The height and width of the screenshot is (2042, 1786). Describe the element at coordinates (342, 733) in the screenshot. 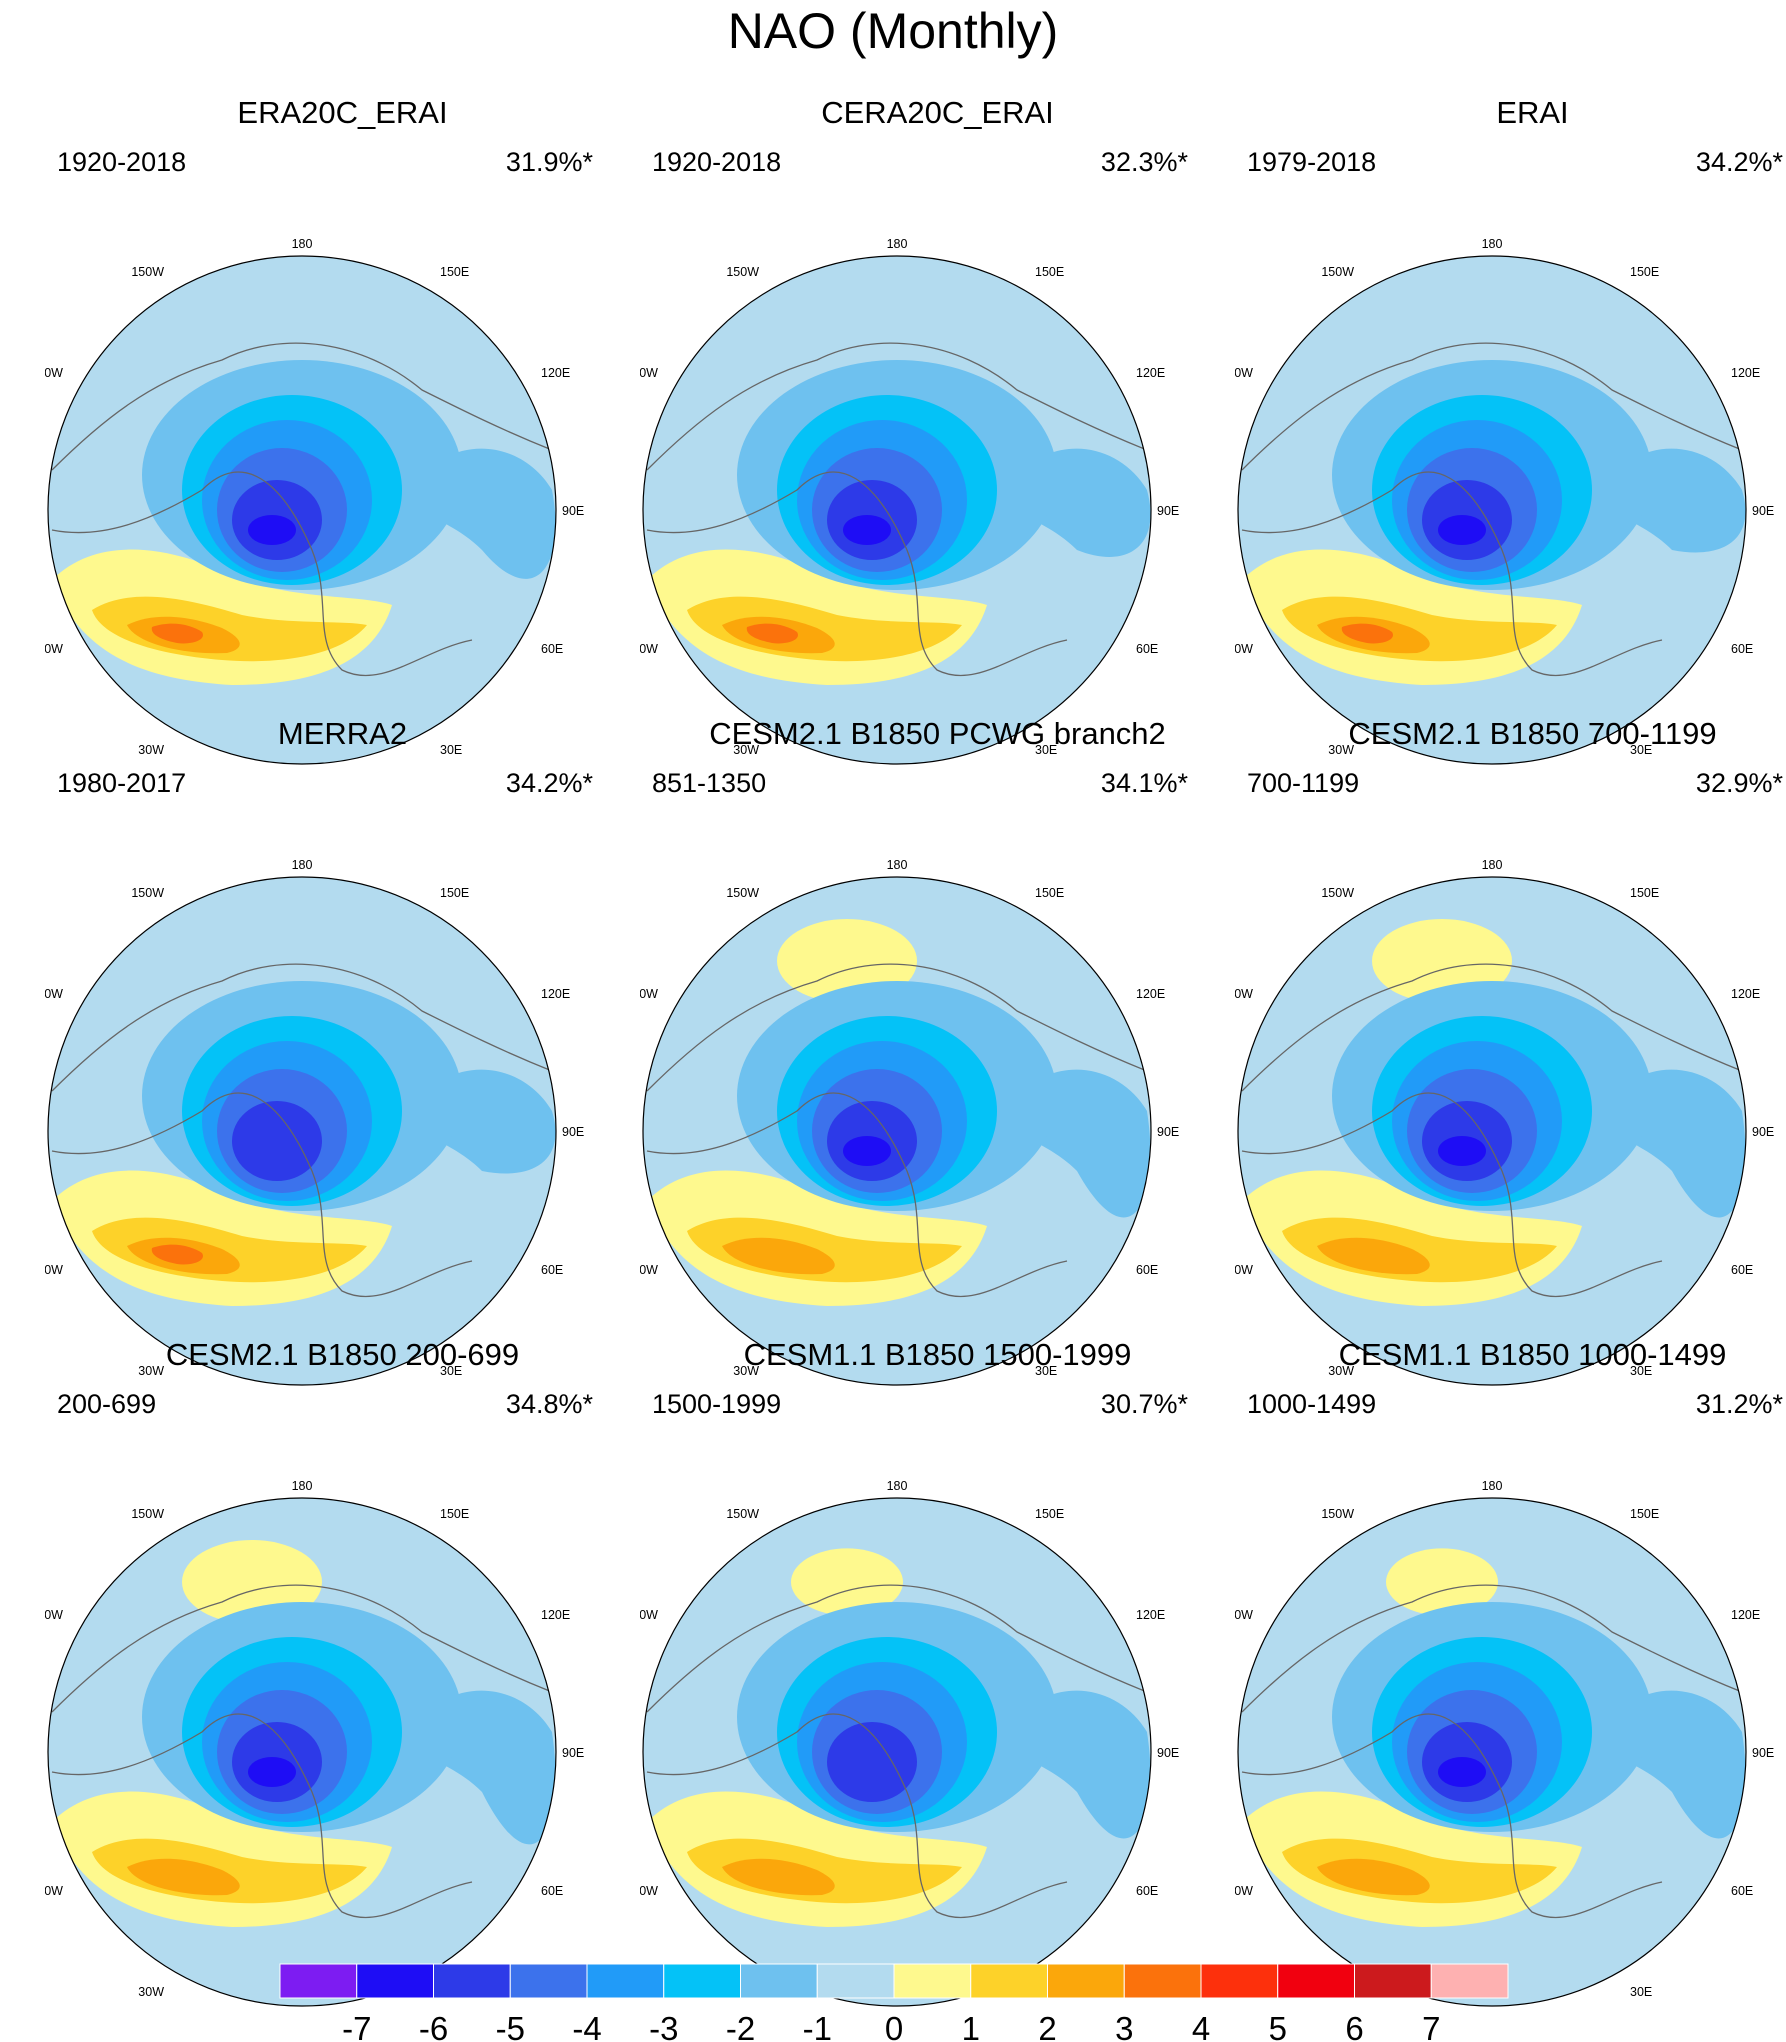

I see `panel-title: MERRA2` at that location.